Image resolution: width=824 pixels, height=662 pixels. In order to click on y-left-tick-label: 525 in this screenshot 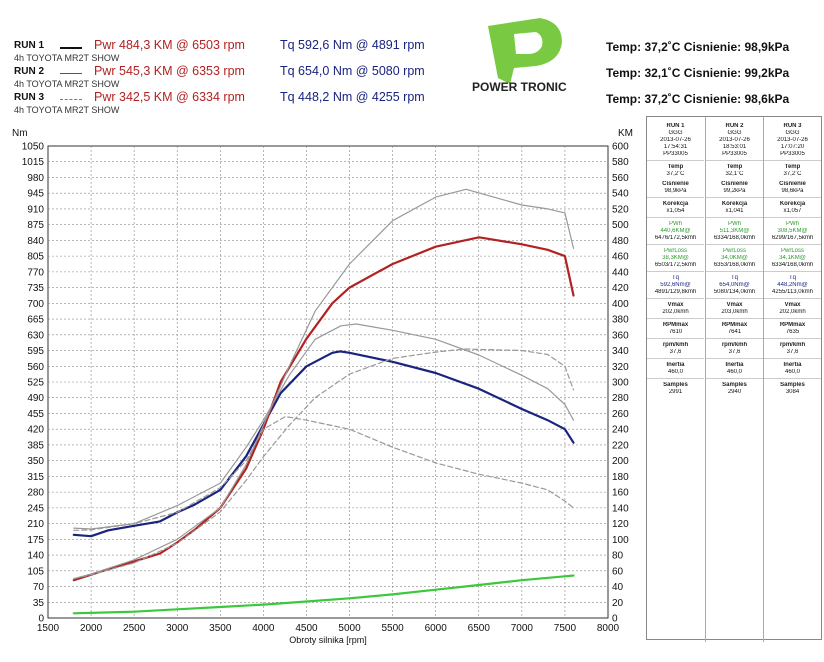, I will do `click(35, 383)`.